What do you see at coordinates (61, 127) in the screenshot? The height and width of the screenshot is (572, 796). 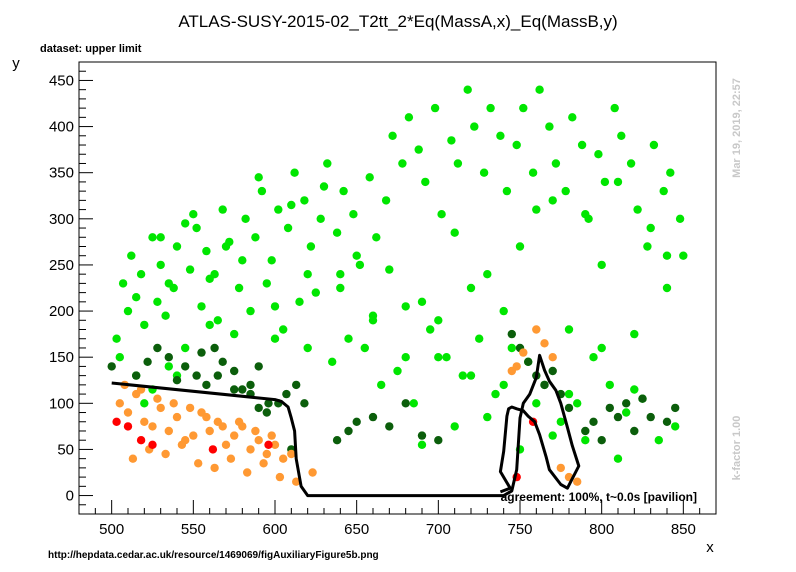 I see `y-tick-label: 400` at bounding box center [61, 127].